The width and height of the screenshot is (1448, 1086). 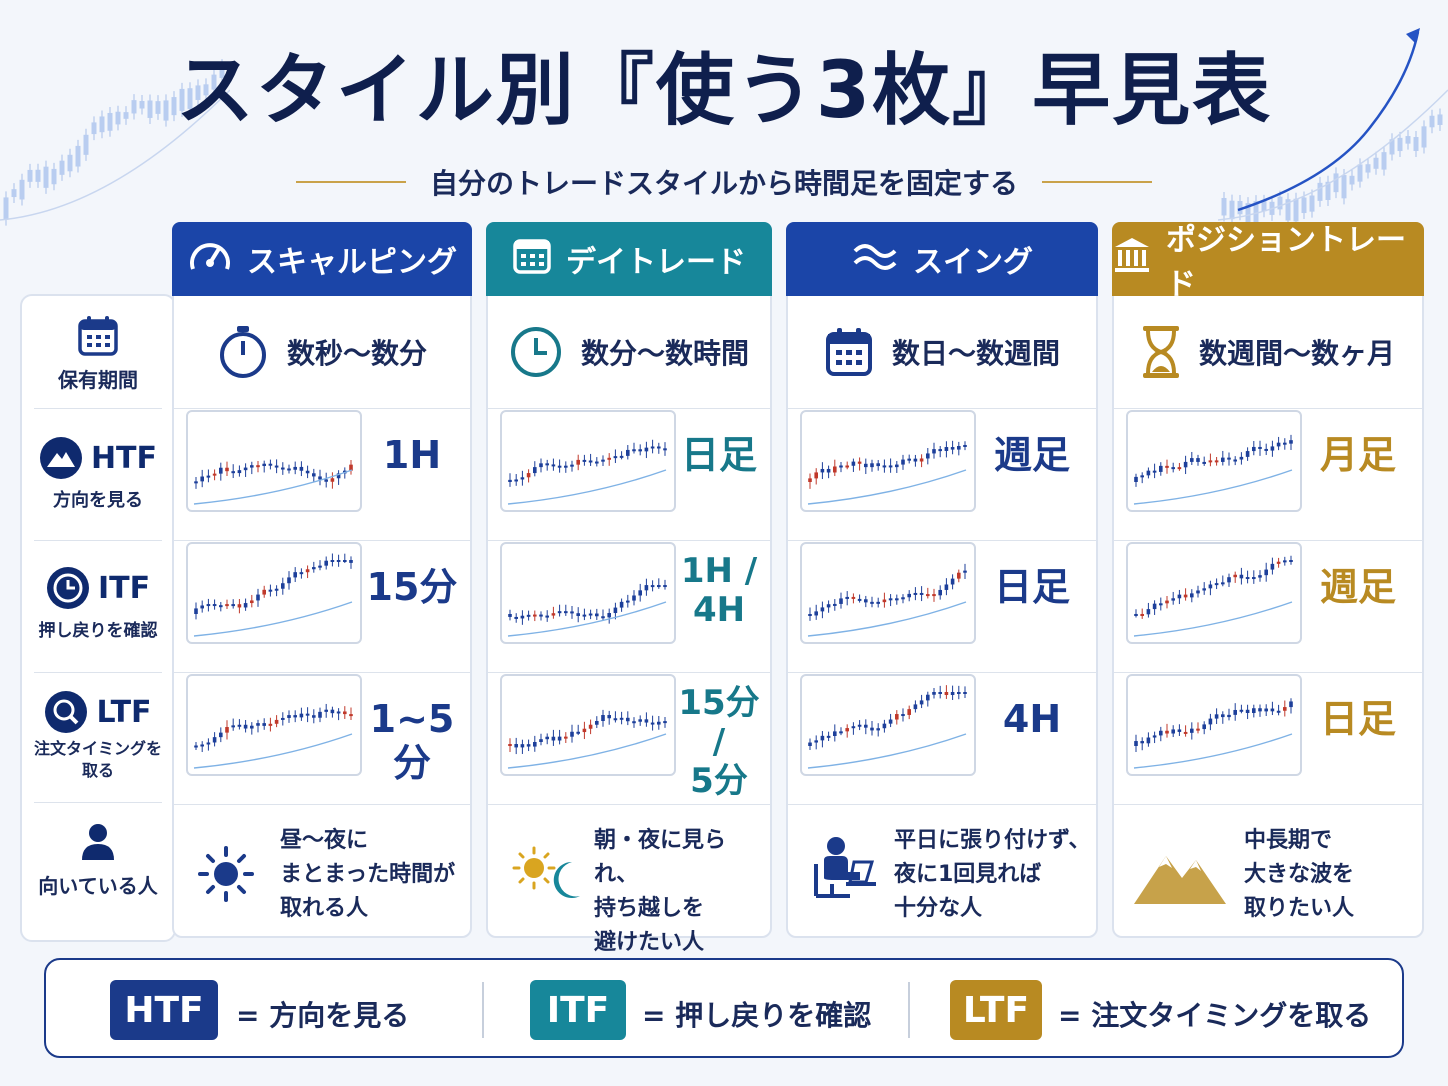 What do you see at coordinates (1299, 874) in the screenshot?
I see `target-user-text: 中長期で 大きな波を 取りたい人` at bounding box center [1299, 874].